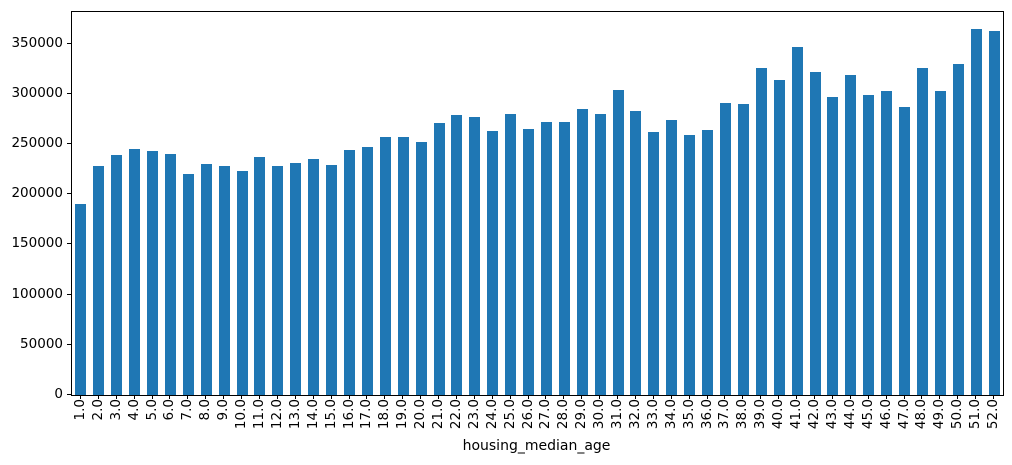 The width and height of the screenshot is (1012, 465). I want to click on y-tick-label: 300000, so click(37, 92).